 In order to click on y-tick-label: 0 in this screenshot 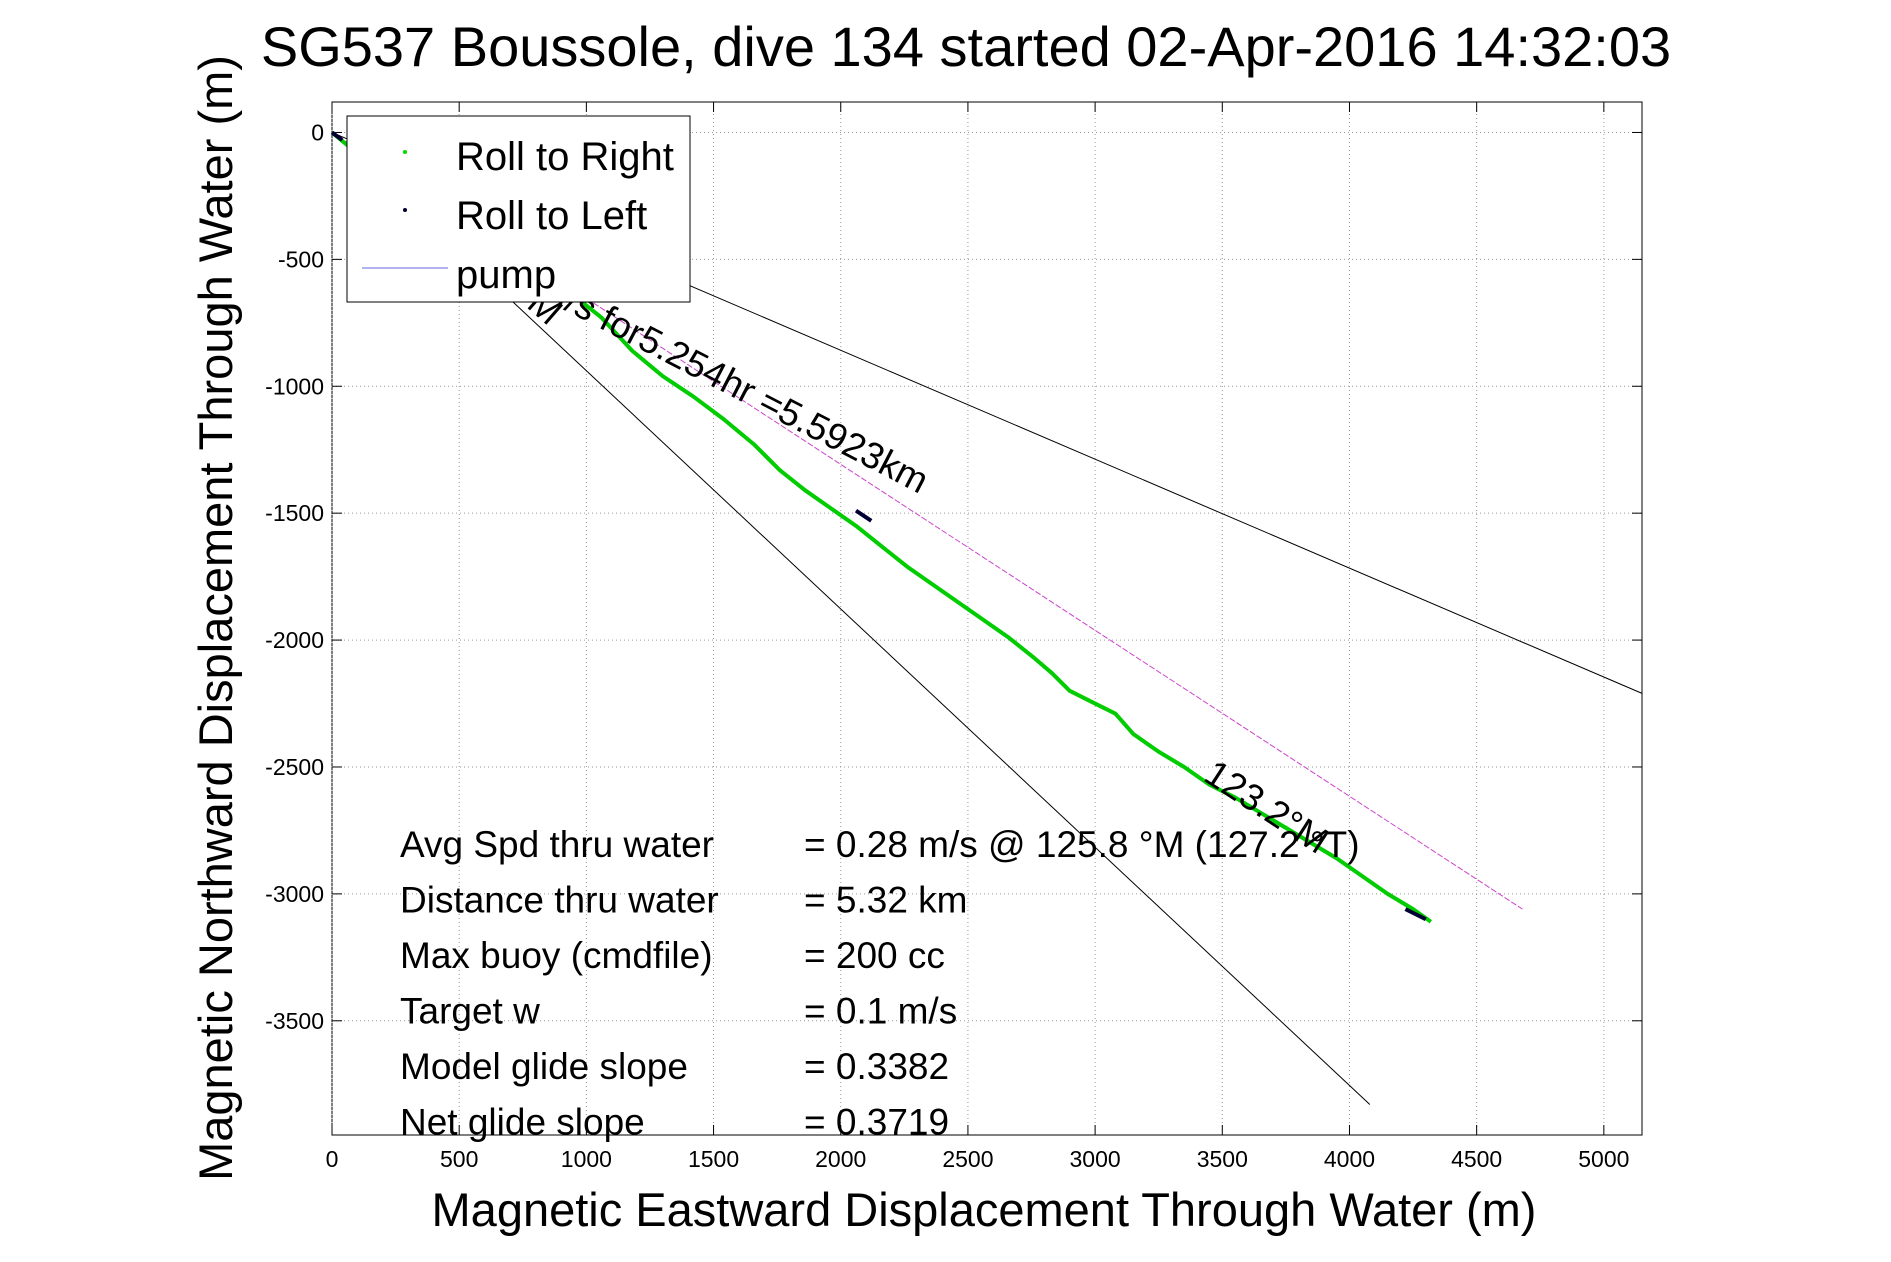, I will do `click(317, 132)`.